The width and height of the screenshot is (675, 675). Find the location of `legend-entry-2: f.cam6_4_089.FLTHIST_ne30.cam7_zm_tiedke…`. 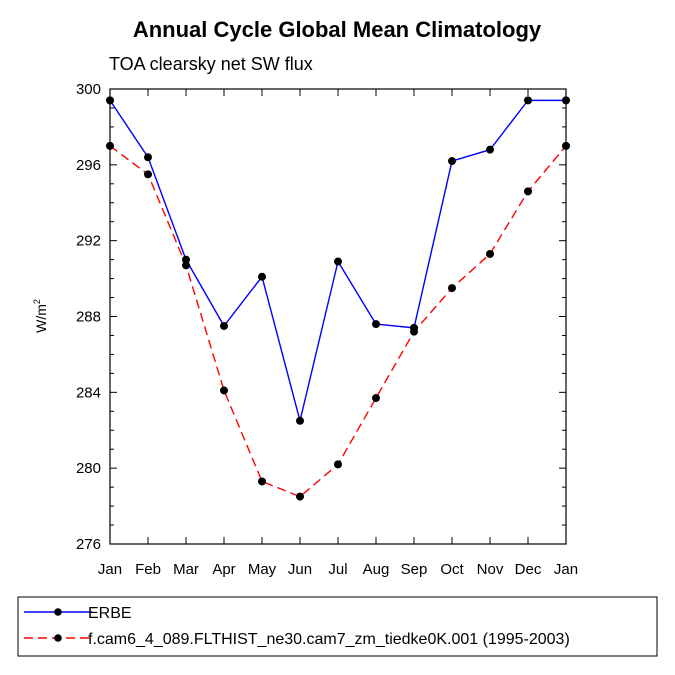

legend-entry-2: f.cam6_4_089.FLTHIST_ne30.cam7_zm_tiedke… is located at coordinates (297, 639).